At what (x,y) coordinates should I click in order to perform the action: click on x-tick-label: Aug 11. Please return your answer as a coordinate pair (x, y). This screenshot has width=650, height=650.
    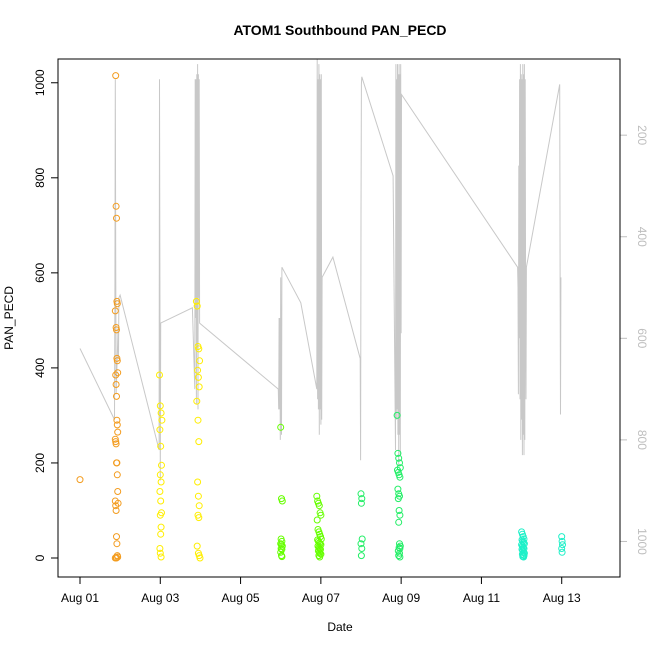
    Looking at the image, I should click on (481, 598).